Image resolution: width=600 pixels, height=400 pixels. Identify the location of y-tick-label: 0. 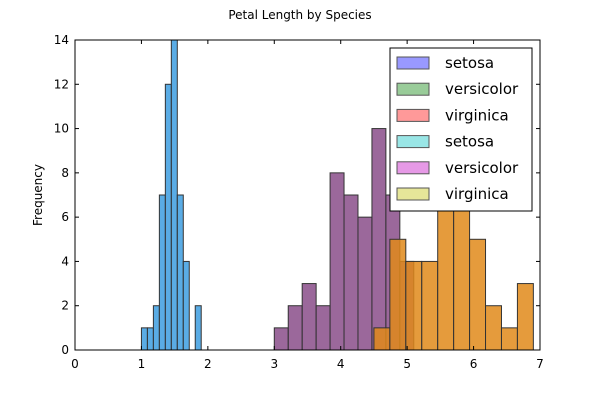
(65, 350).